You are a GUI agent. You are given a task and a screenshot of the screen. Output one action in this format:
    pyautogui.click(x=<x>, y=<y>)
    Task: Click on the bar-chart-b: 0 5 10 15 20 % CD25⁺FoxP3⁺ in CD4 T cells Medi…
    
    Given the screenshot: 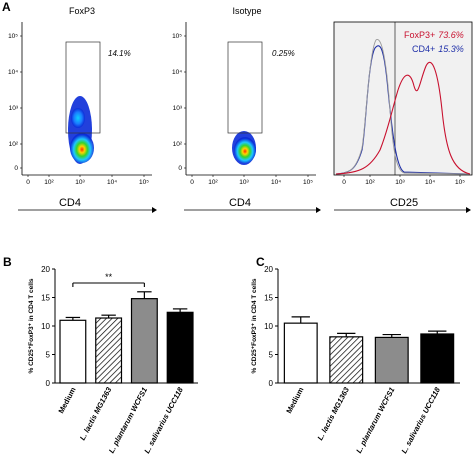 What is the action you would take?
    pyautogui.click(x=113, y=360)
    